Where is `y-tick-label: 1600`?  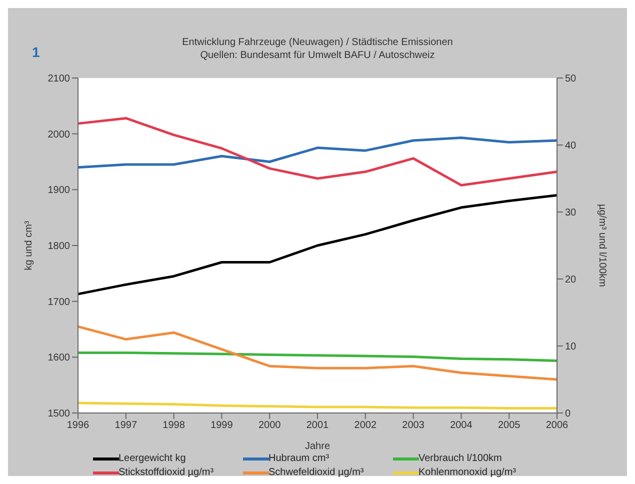
y-tick-label: 1600 is located at coordinates (59, 358).